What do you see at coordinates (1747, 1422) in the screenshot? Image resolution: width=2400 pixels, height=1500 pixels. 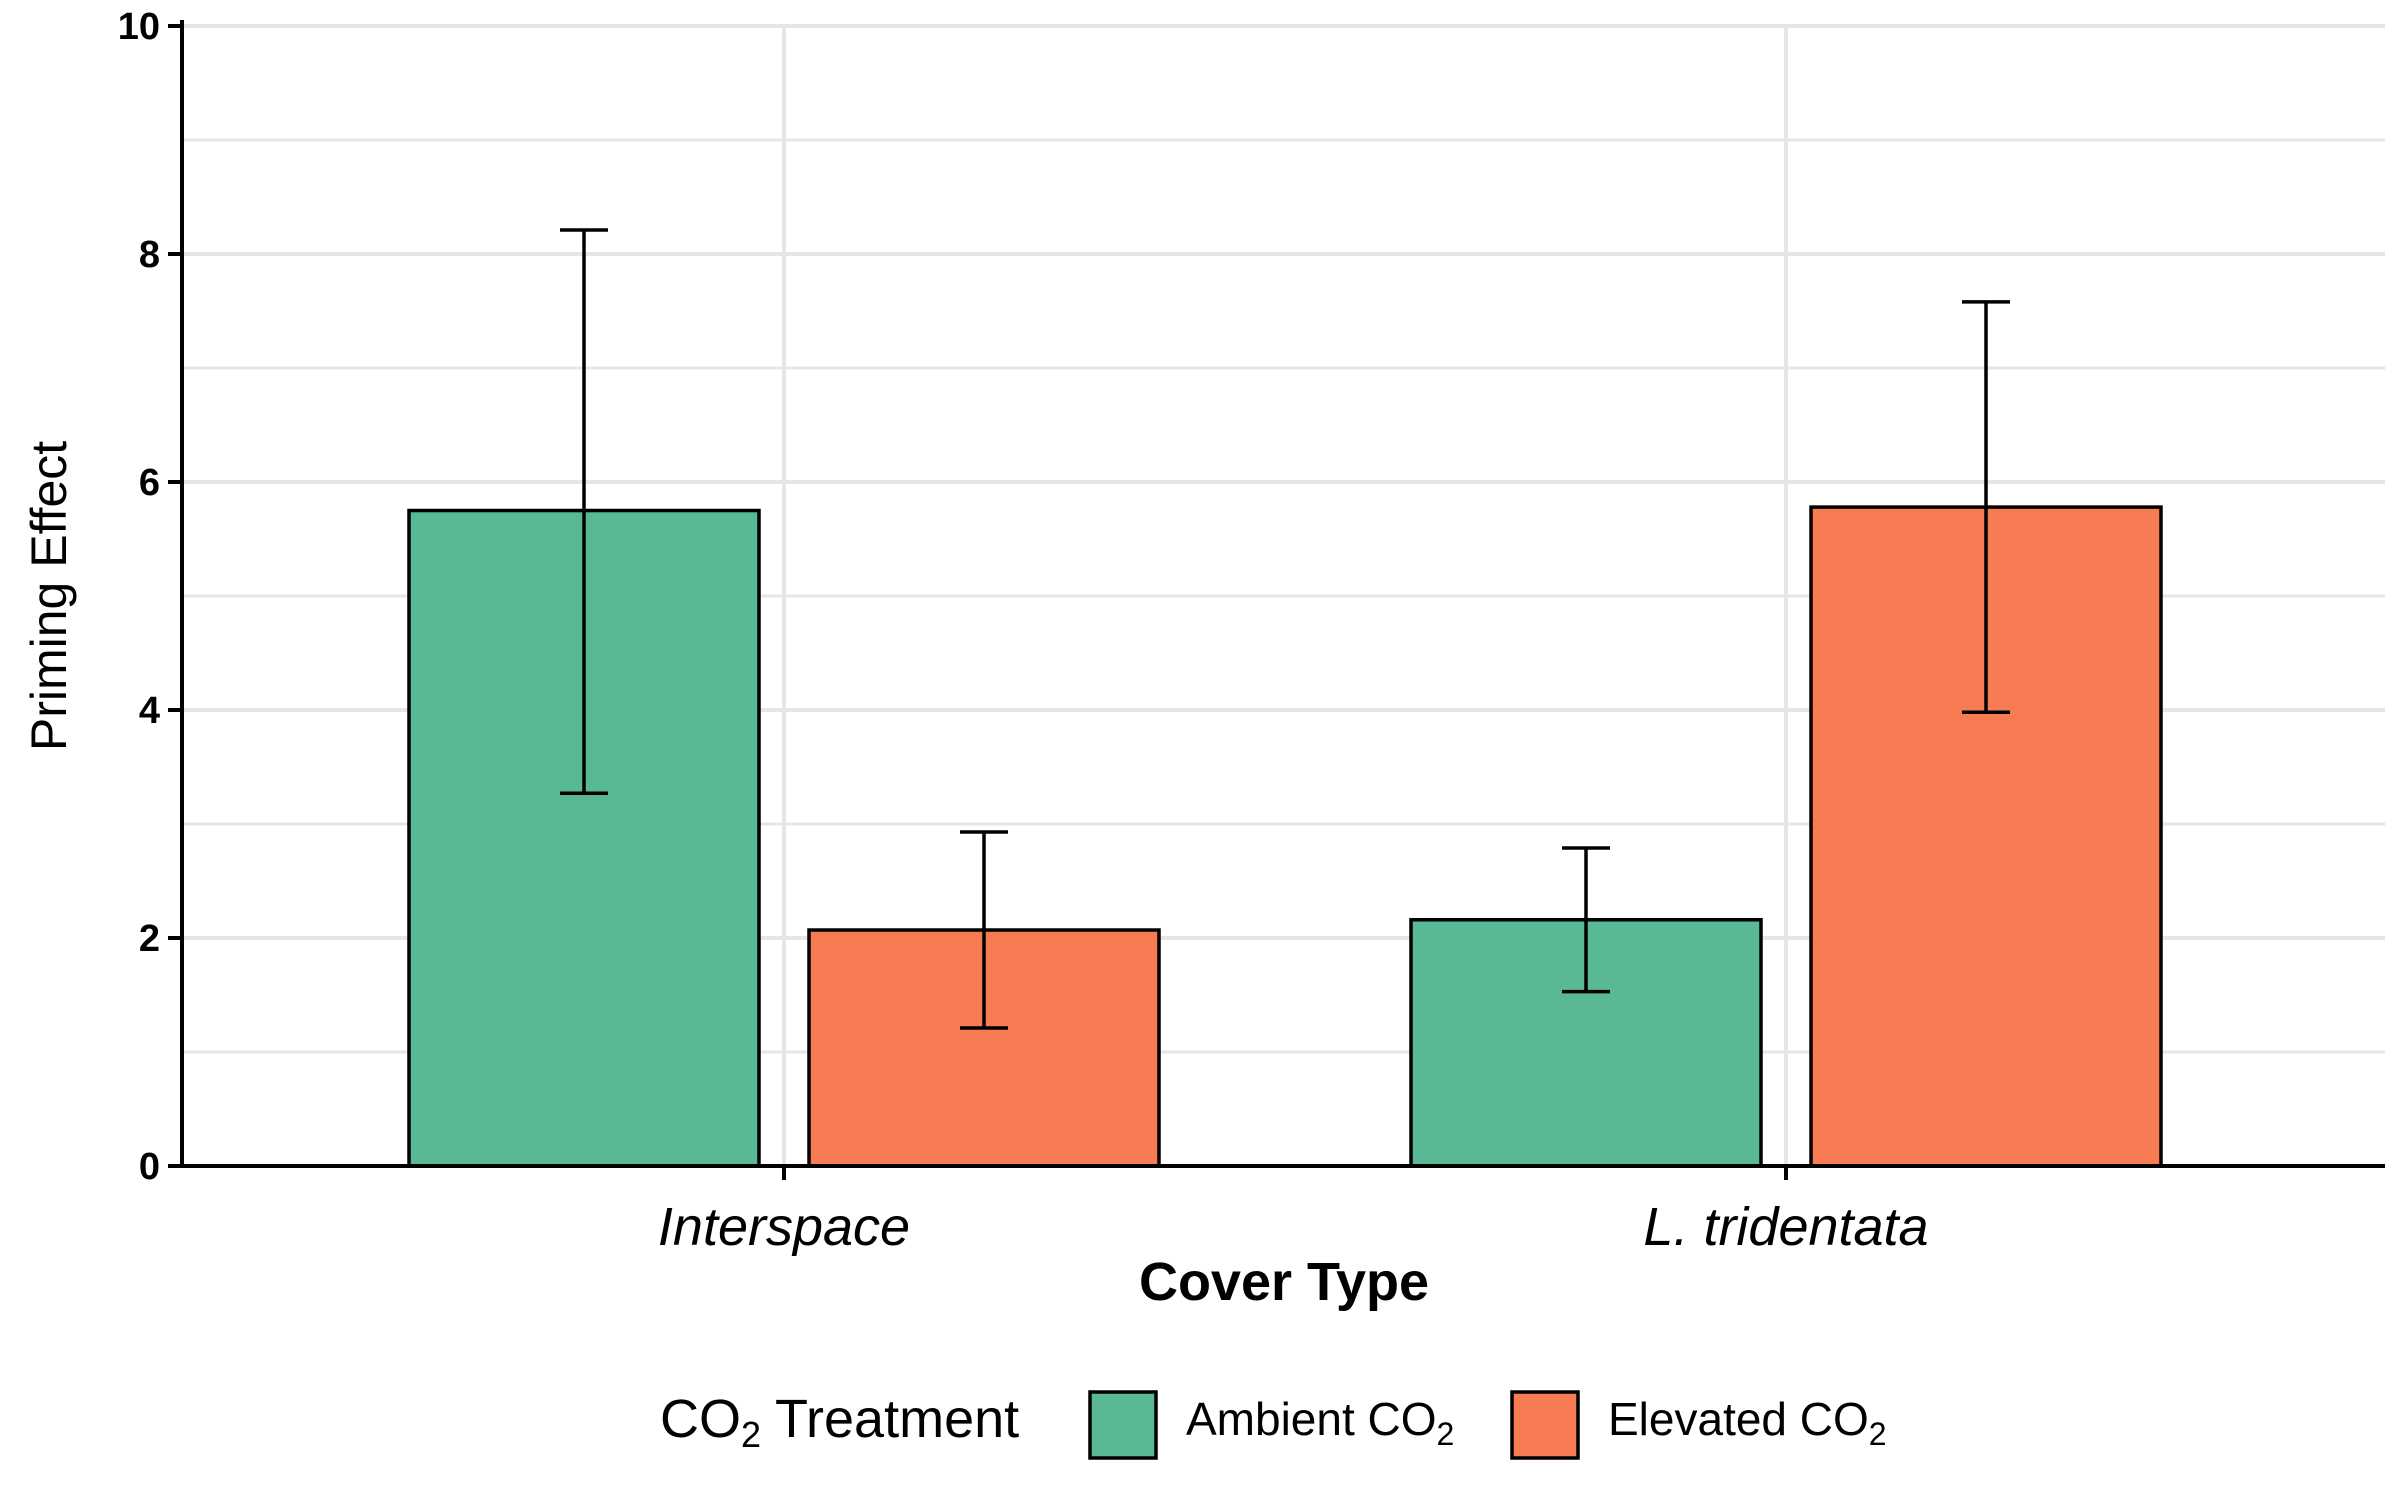 I see `legend-label: Elevated CO2` at bounding box center [1747, 1422].